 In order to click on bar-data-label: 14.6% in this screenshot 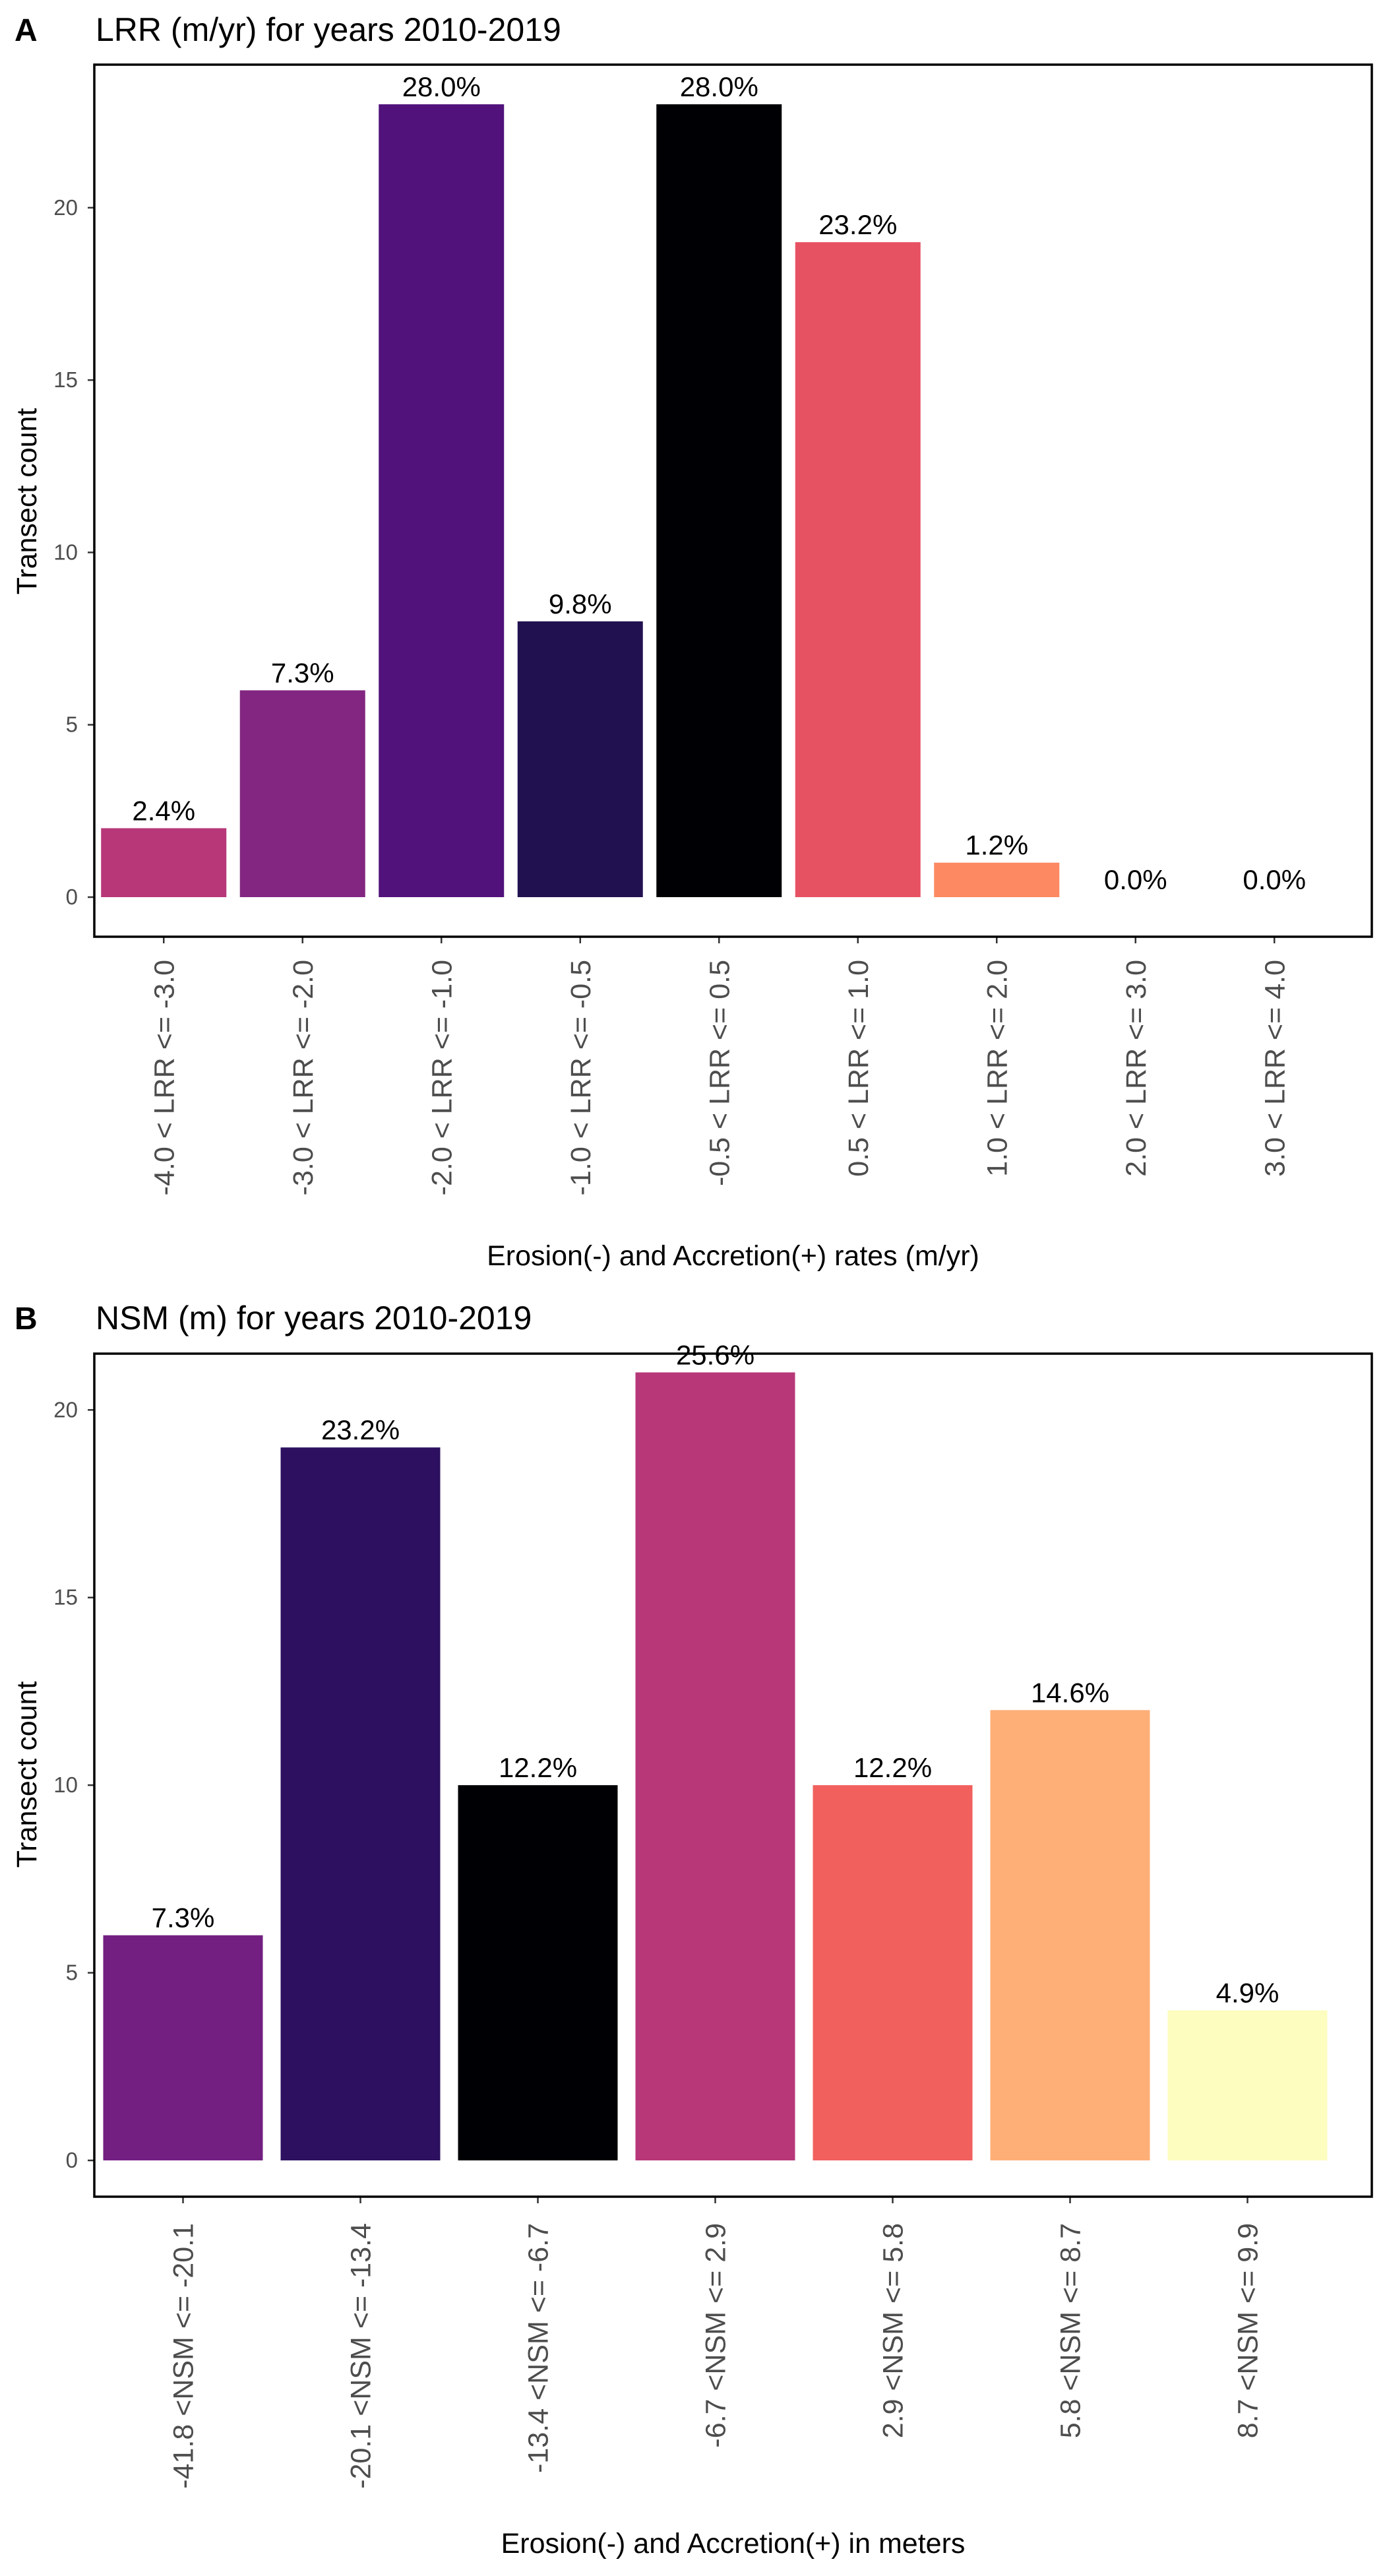, I will do `click(1070, 1692)`.